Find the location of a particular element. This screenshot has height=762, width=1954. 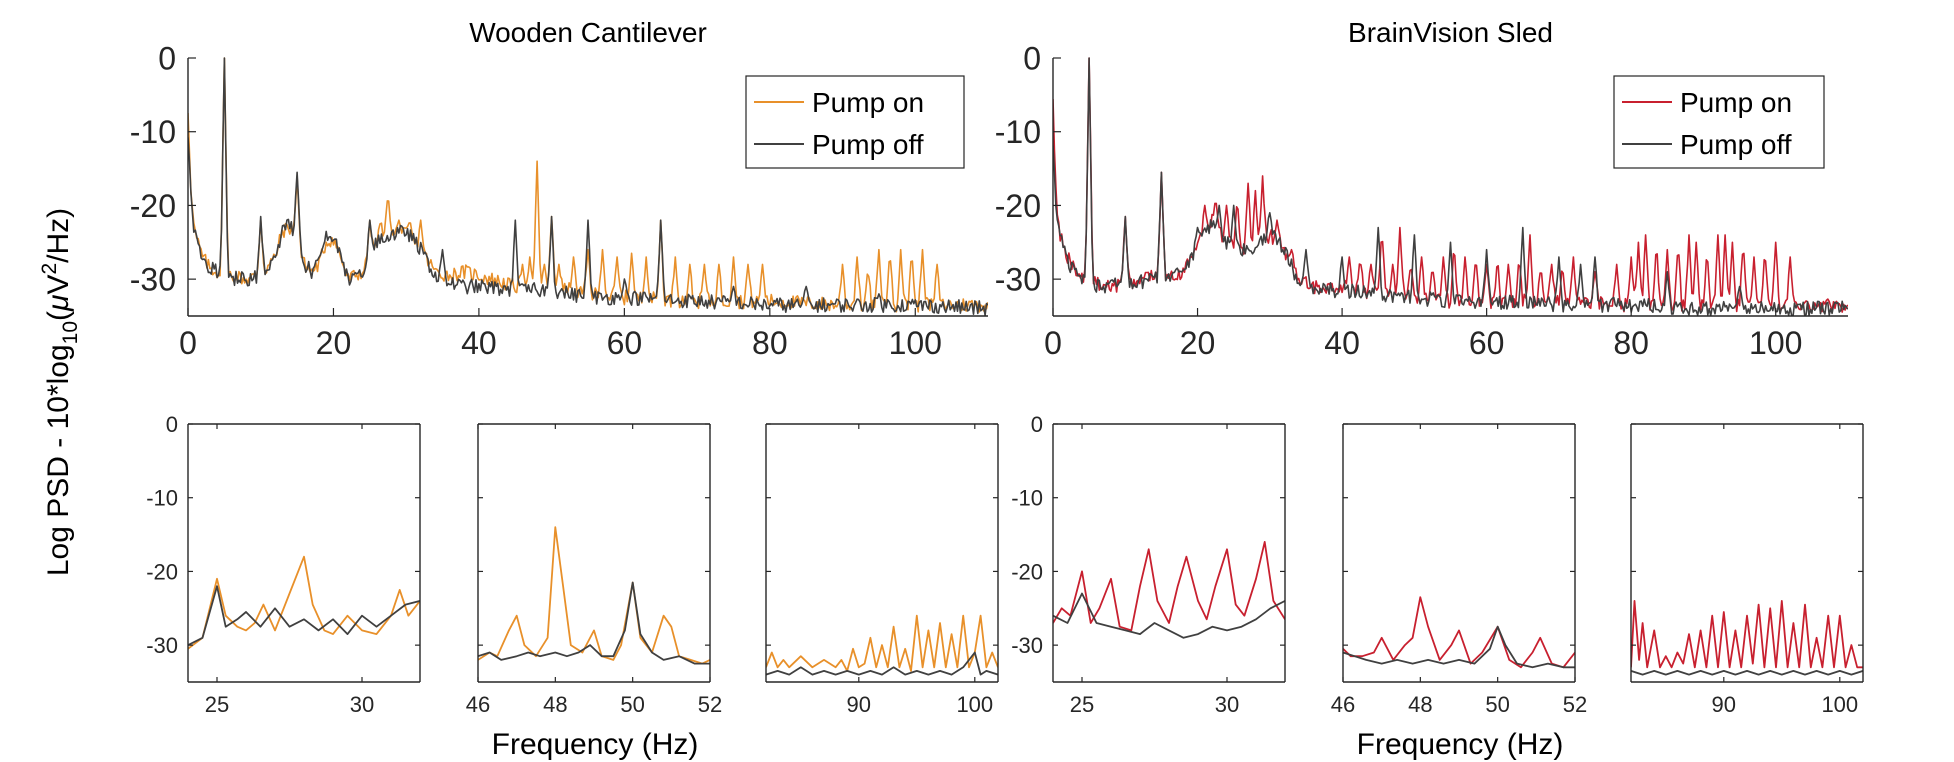

left-xlabel: Frequency (Hz) is located at coordinates (595, 744).